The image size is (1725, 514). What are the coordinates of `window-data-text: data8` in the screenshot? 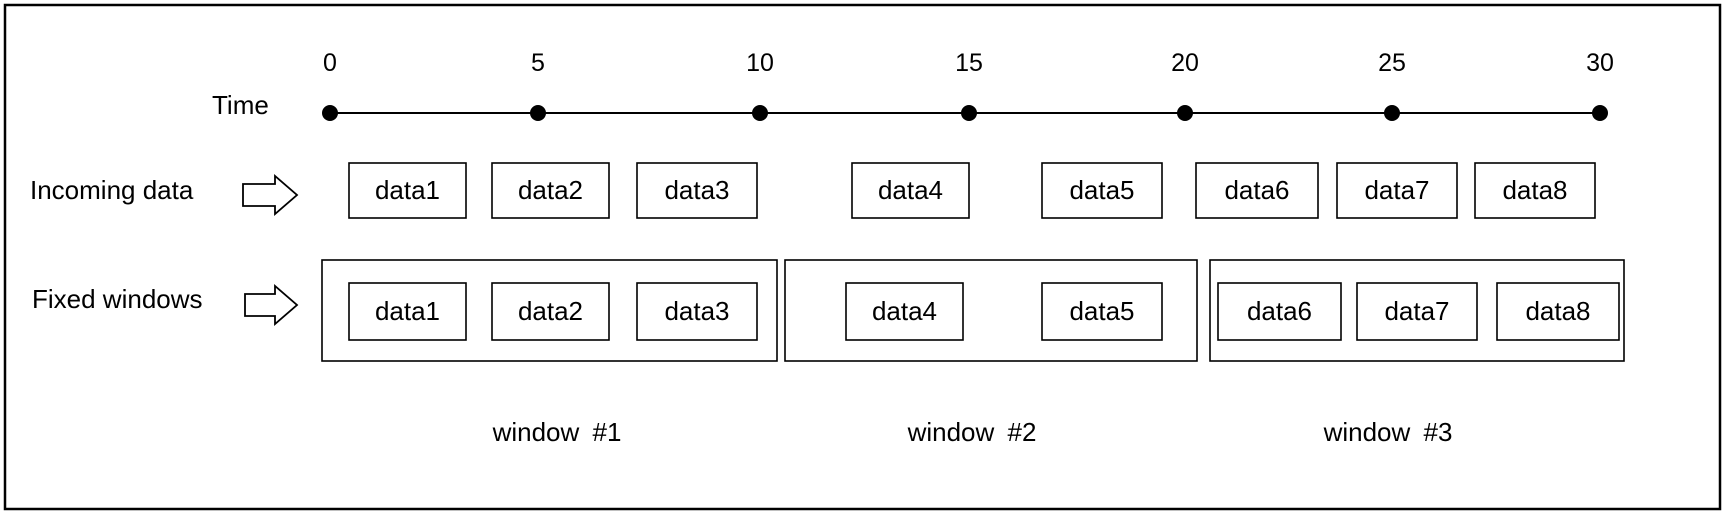 It's located at (1557, 311).